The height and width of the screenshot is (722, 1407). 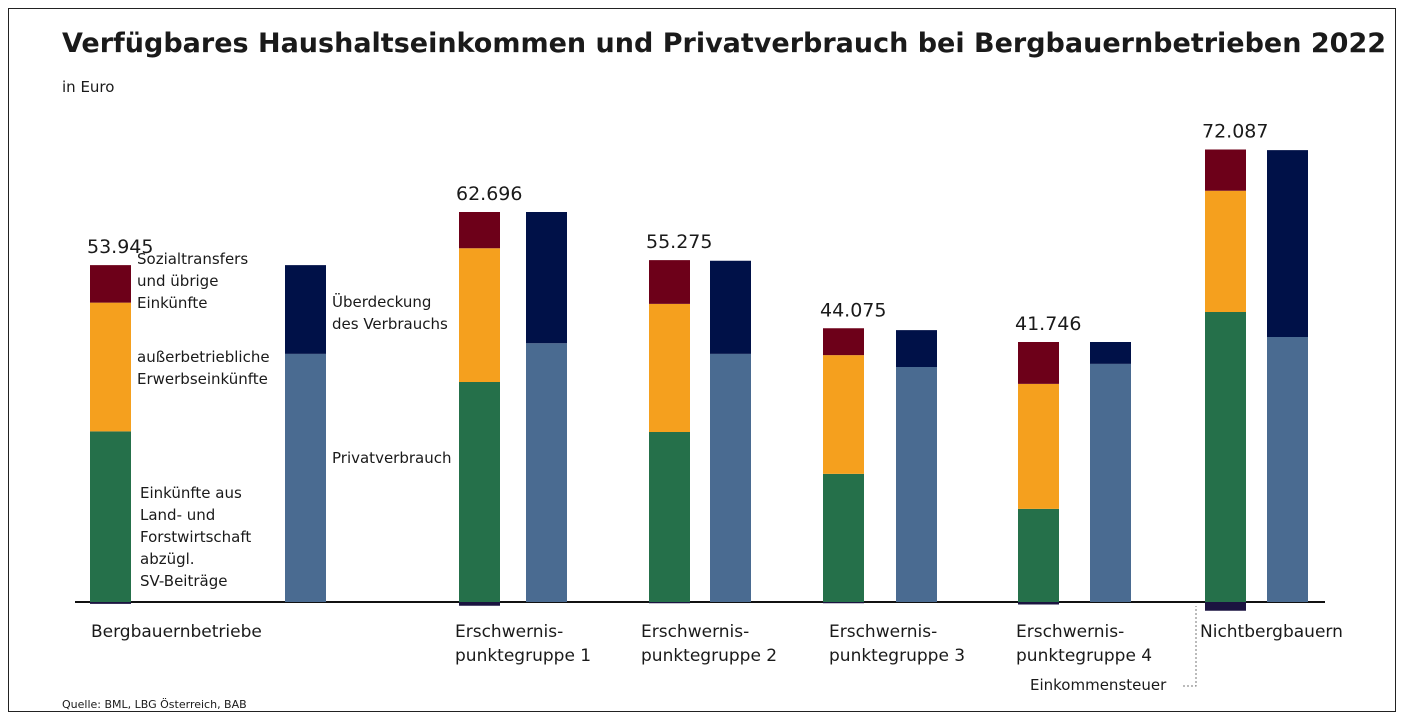 I want to click on total-label: 55.275, so click(x=679, y=242).